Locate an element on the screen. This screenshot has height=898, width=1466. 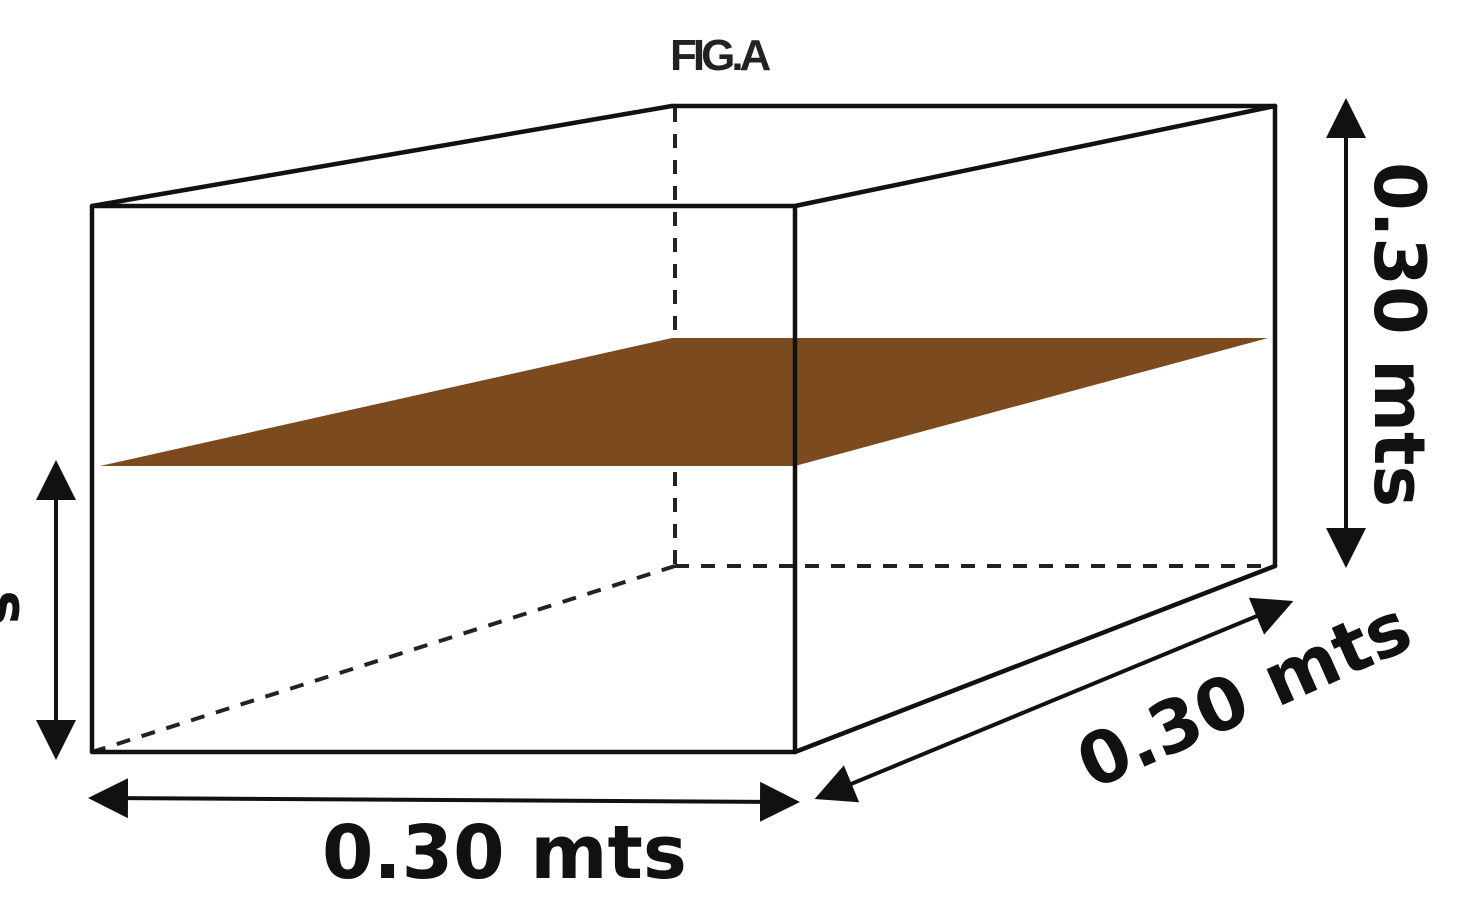
width-dimension-arrow is located at coordinates (444, 800).